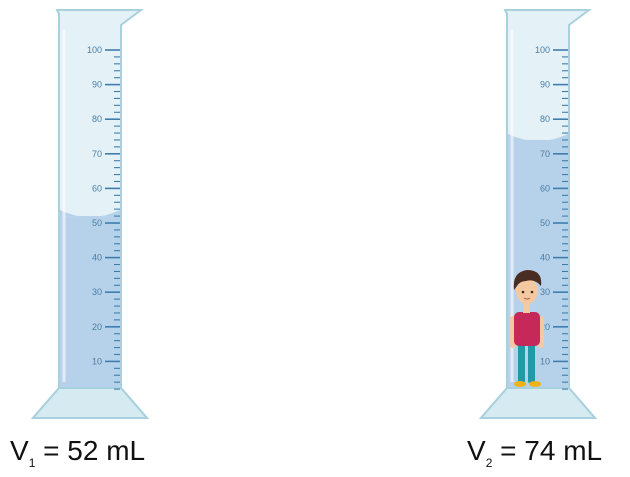 This screenshot has width=630, height=477. What do you see at coordinates (531, 363) in the screenshot?
I see `figure-leg-right` at bounding box center [531, 363].